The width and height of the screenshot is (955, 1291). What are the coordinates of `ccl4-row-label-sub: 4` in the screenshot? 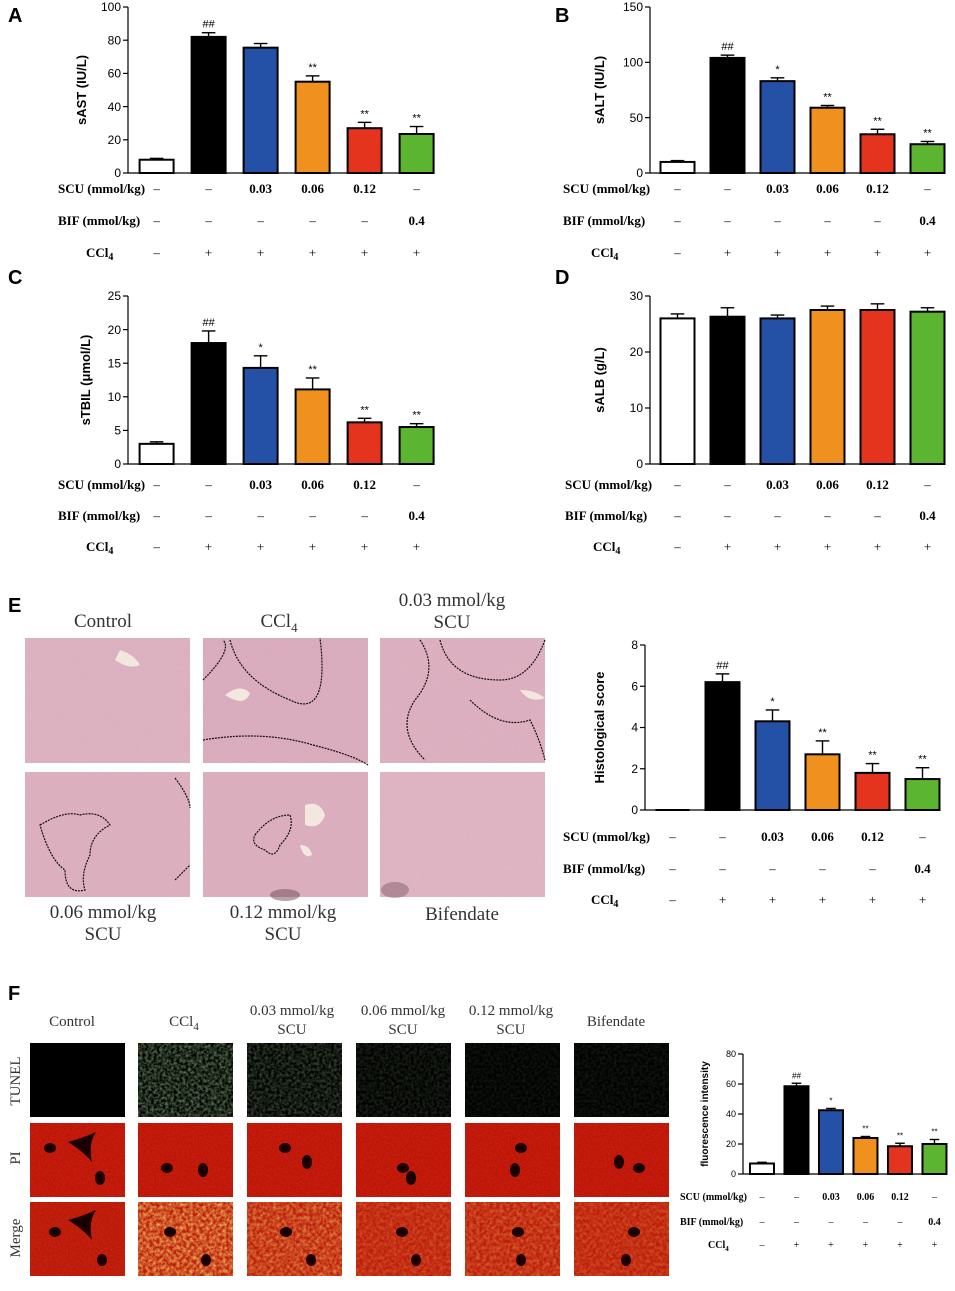 It's located at (615, 257).